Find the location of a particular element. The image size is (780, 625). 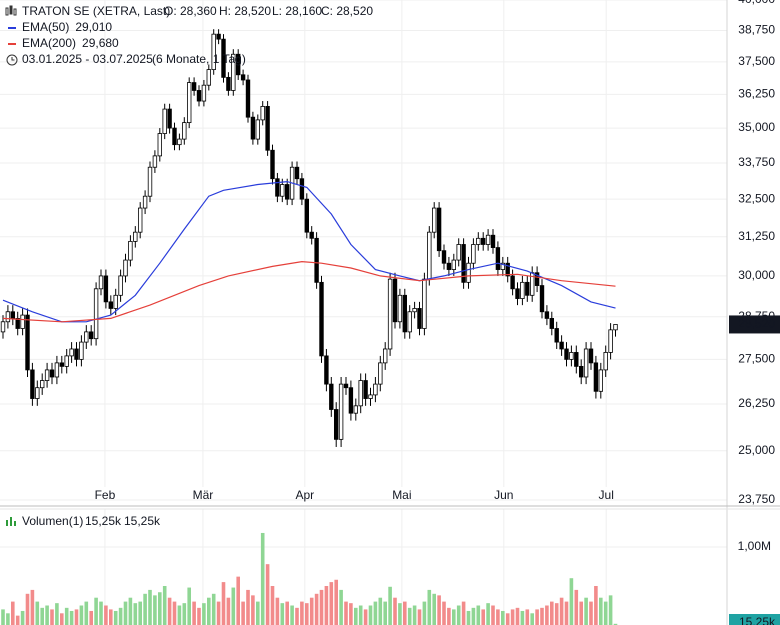

volume-tag-label: 15,25k is located at coordinates (757, 620).